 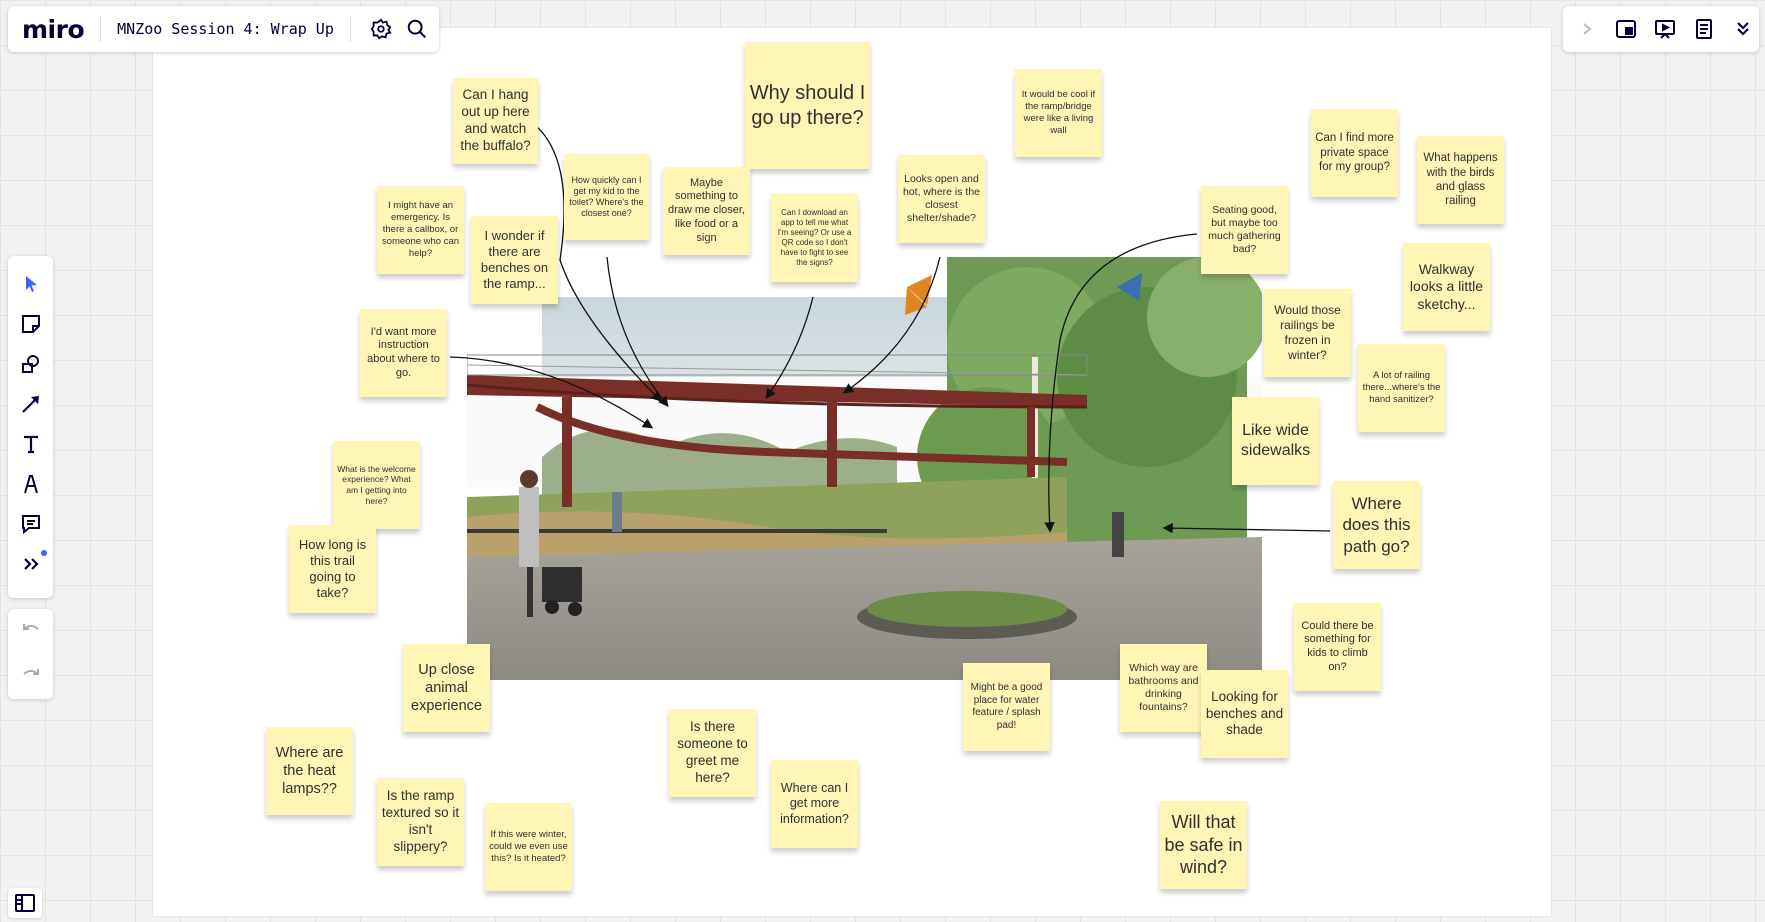 What do you see at coordinates (807, 105) in the screenshot?
I see `sticky-why: Why should I go up there?` at bounding box center [807, 105].